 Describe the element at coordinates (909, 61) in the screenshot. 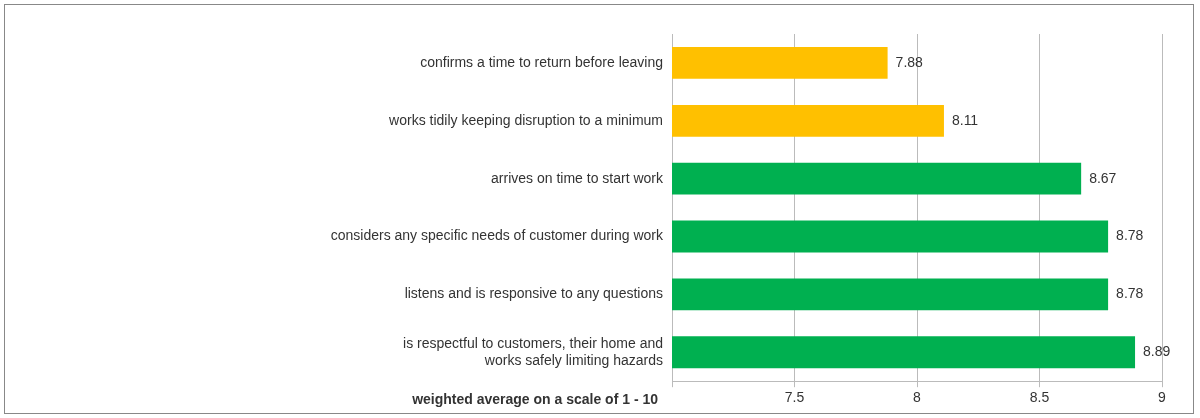

I see `data-label: 7.88` at that location.